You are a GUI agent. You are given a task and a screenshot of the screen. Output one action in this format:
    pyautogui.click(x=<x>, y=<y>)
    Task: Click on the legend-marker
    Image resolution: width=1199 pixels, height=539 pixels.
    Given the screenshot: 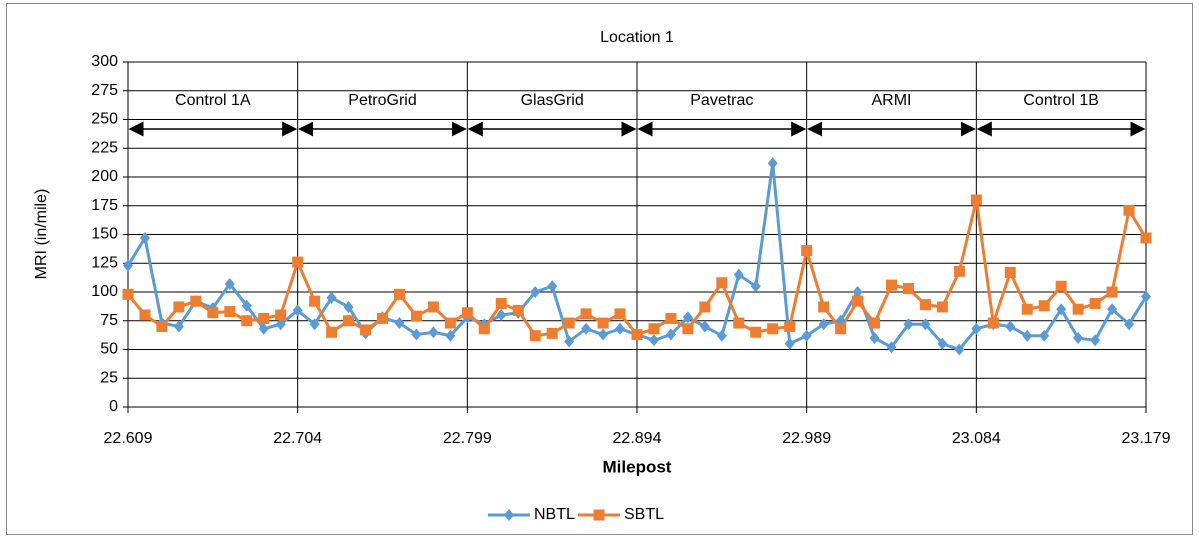 What is the action you would take?
    pyautogui.click(x=599, y=515)
    